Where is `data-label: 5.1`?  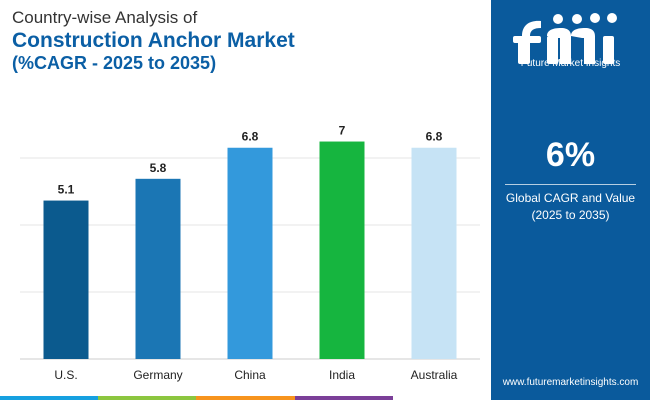 data-label: 5.1 is located at coordinates (66, 190).